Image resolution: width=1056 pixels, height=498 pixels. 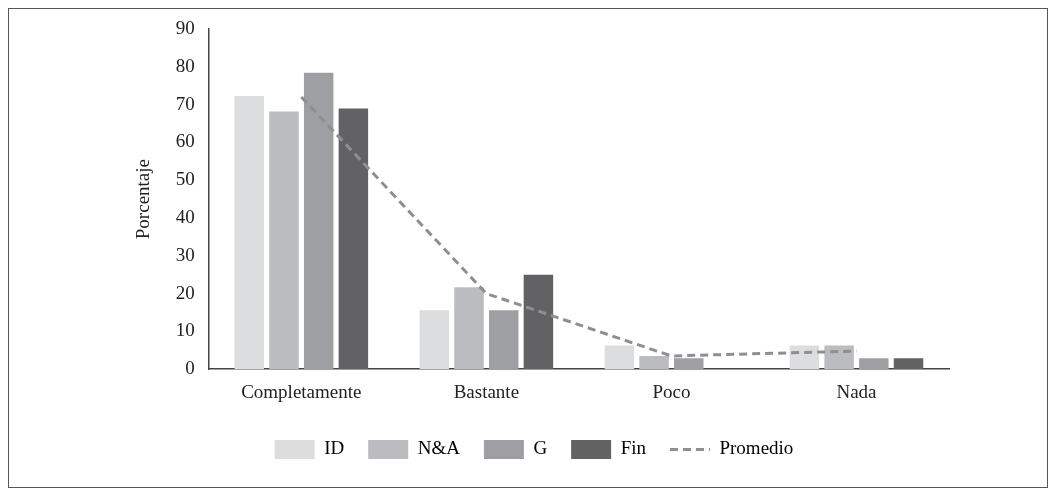 I want to click on legend-label: N&A, so click(x=439, y=448).